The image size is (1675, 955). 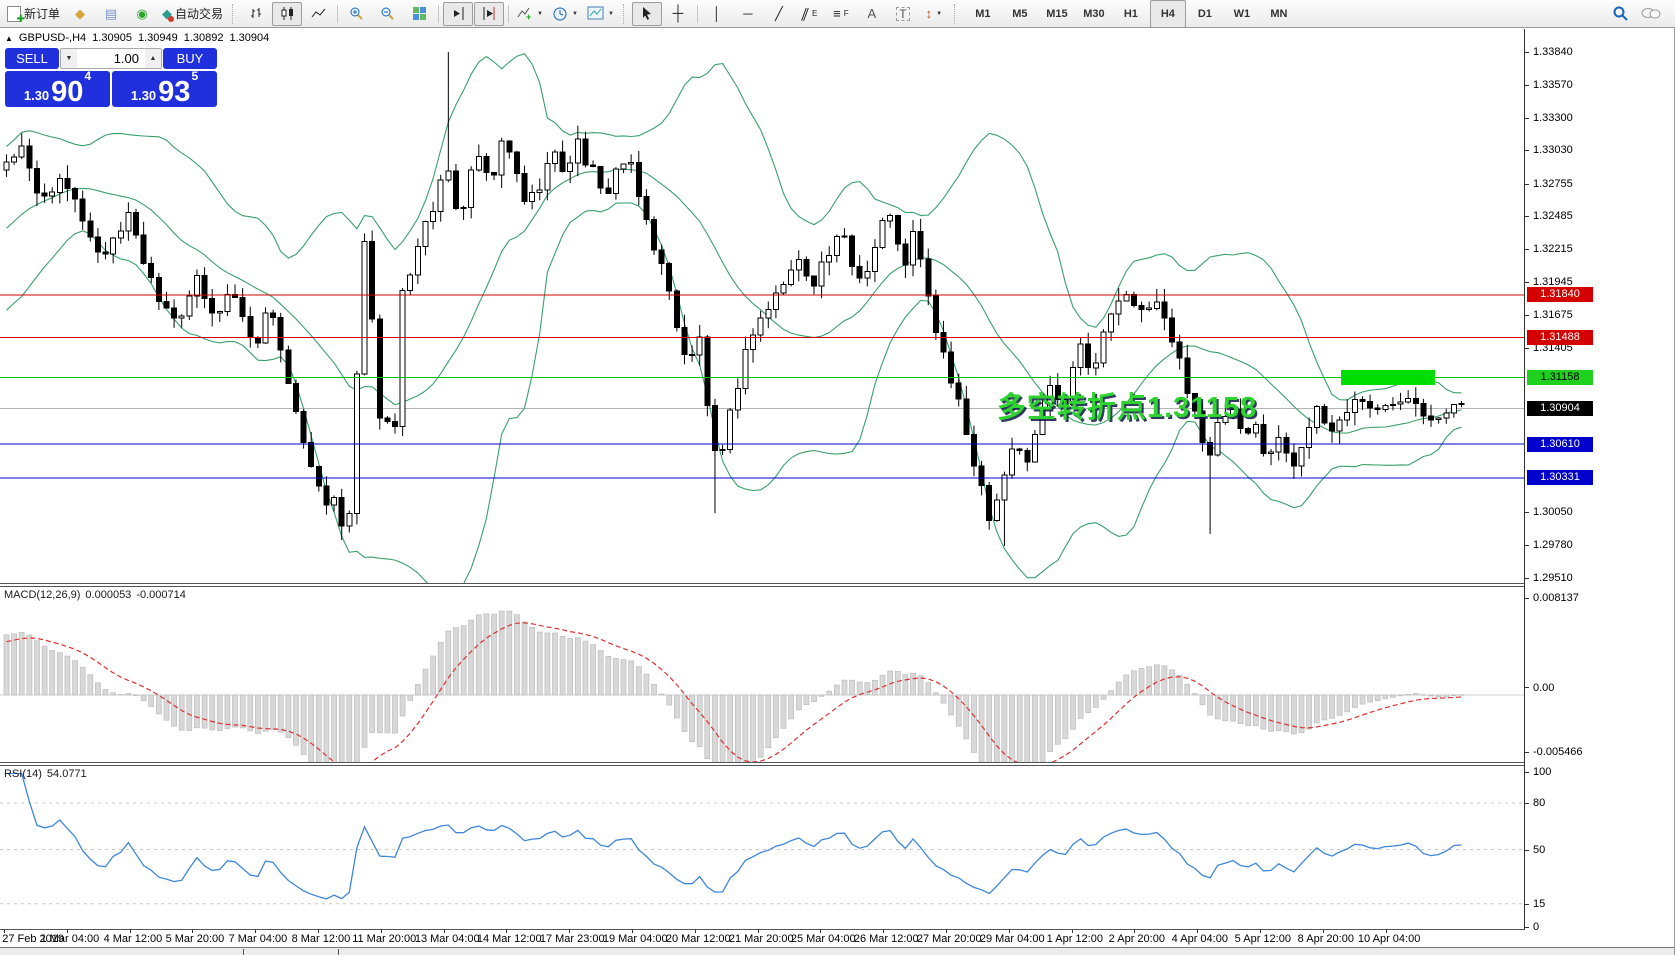 I want to click on panel-collapse-icon: ▲, so click(x=9, y=38).